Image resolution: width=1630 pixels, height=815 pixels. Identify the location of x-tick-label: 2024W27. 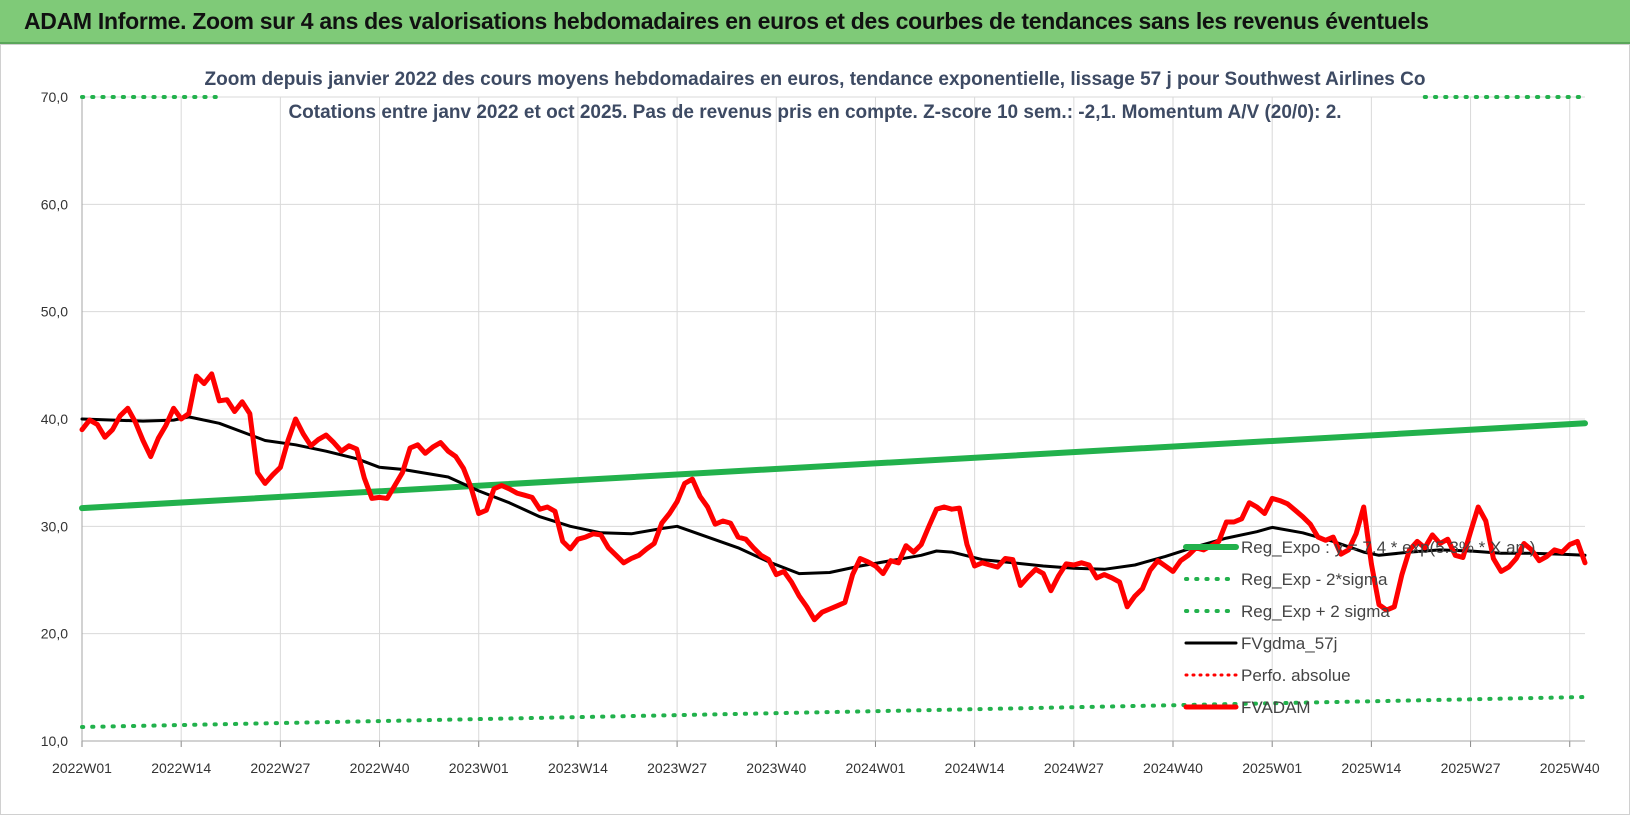
(1074, 768).